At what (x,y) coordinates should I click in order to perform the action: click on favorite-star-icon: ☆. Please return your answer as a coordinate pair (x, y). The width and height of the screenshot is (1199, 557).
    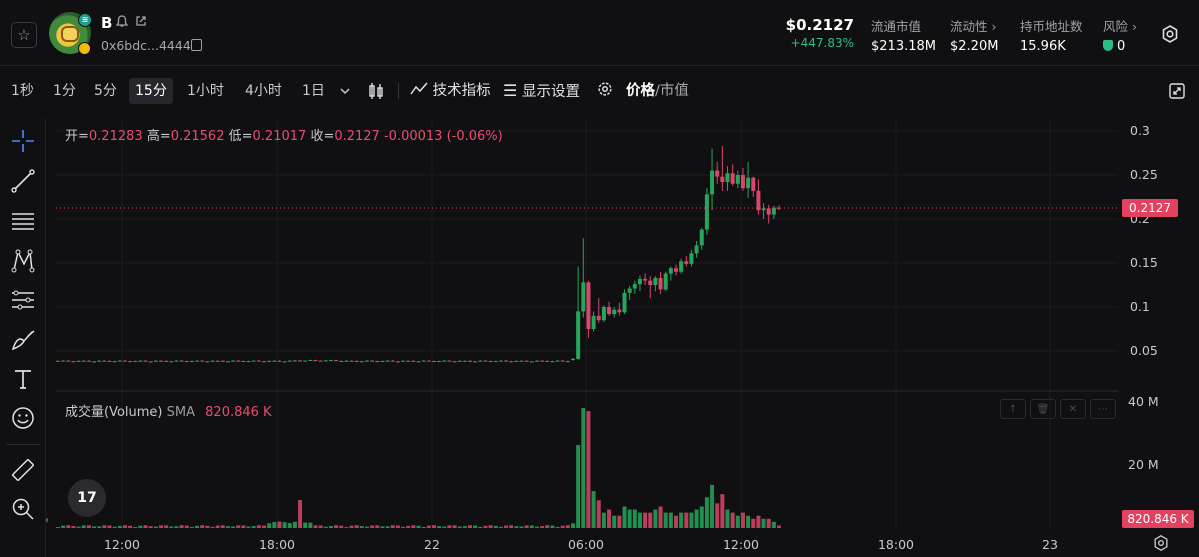
    Looking at the image, I should click on (24, 35).